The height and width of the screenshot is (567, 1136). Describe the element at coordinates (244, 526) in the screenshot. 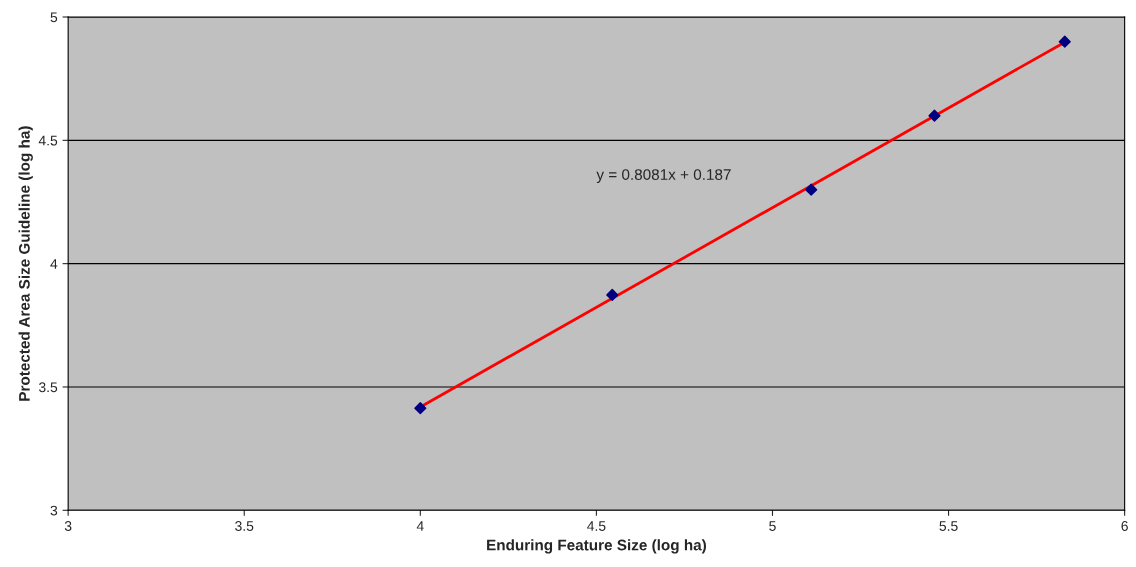

I see `x-tick-label: 3.5` at that location.